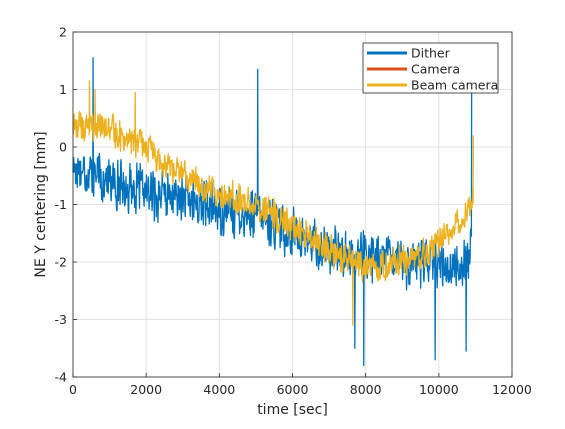 The height and width of the screenshot is (429, 565). I want to click on y-tick-label: 1, so click(63, 89).